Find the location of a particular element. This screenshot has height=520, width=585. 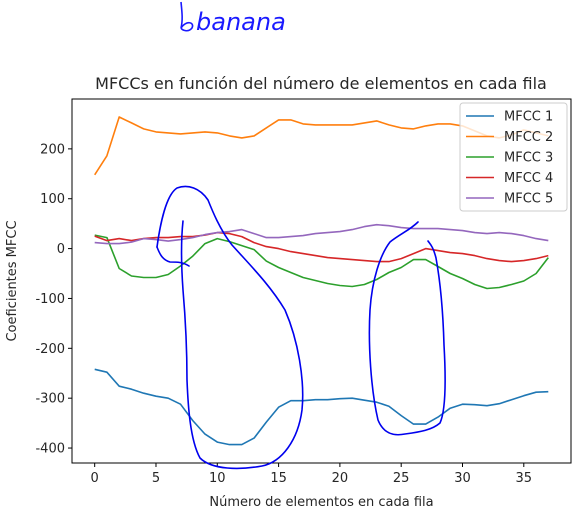

legend-entry: MFCC 5 is located at coordinates (528, 199).